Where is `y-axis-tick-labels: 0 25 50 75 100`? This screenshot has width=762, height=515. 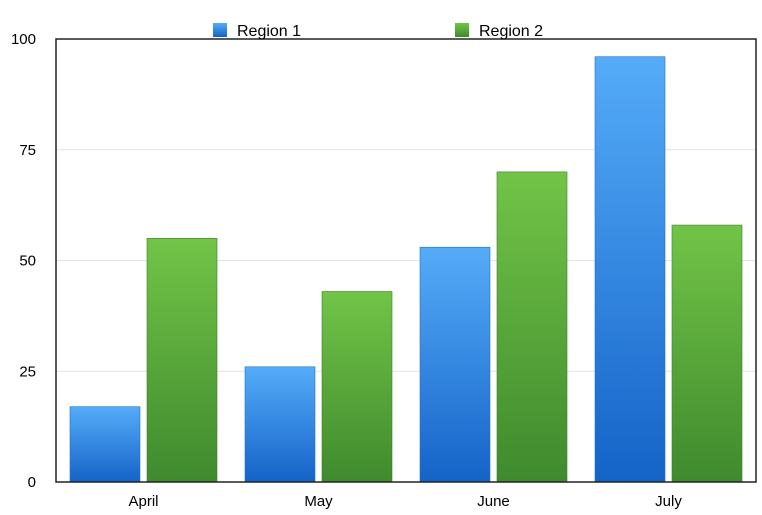 y-axis-tick-labels: 0 25 50 75 100 is located at coordinates (23, 261).